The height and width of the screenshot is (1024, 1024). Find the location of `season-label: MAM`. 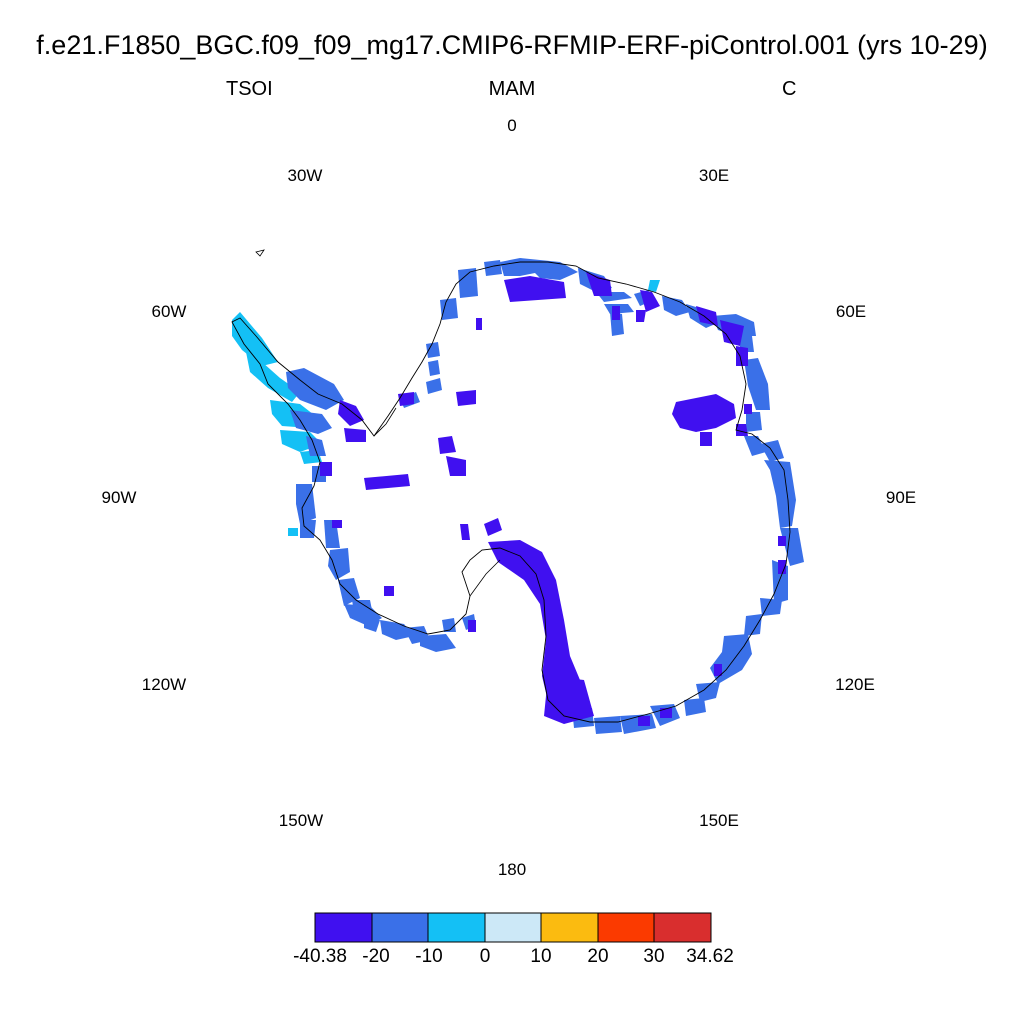

season-label: MAM is located at coordinates (512, 89).